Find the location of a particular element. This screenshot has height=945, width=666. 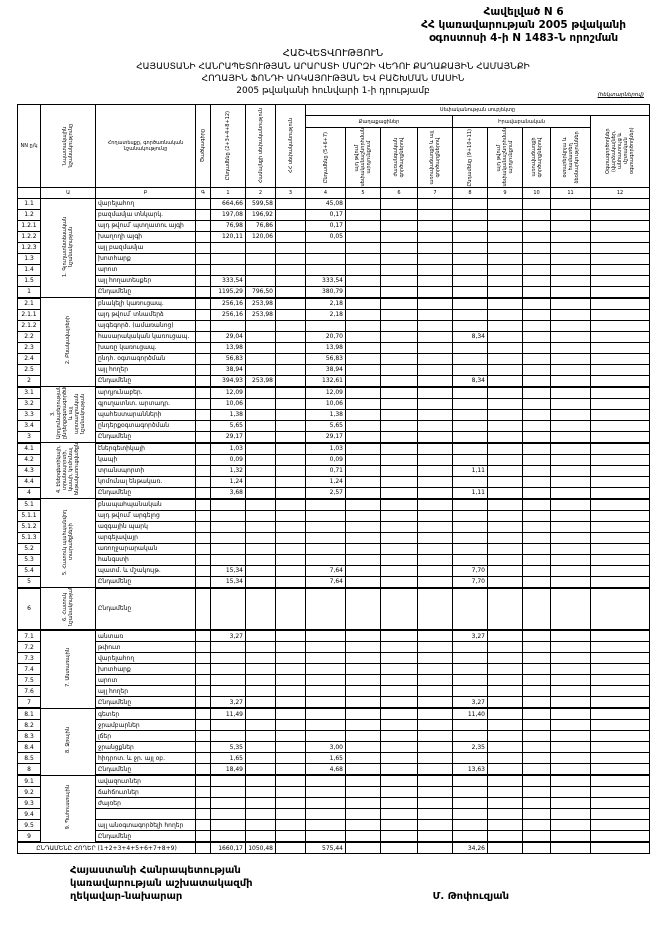

header-cipher: Ծածկագիրը is located at coordinates (203, 146).